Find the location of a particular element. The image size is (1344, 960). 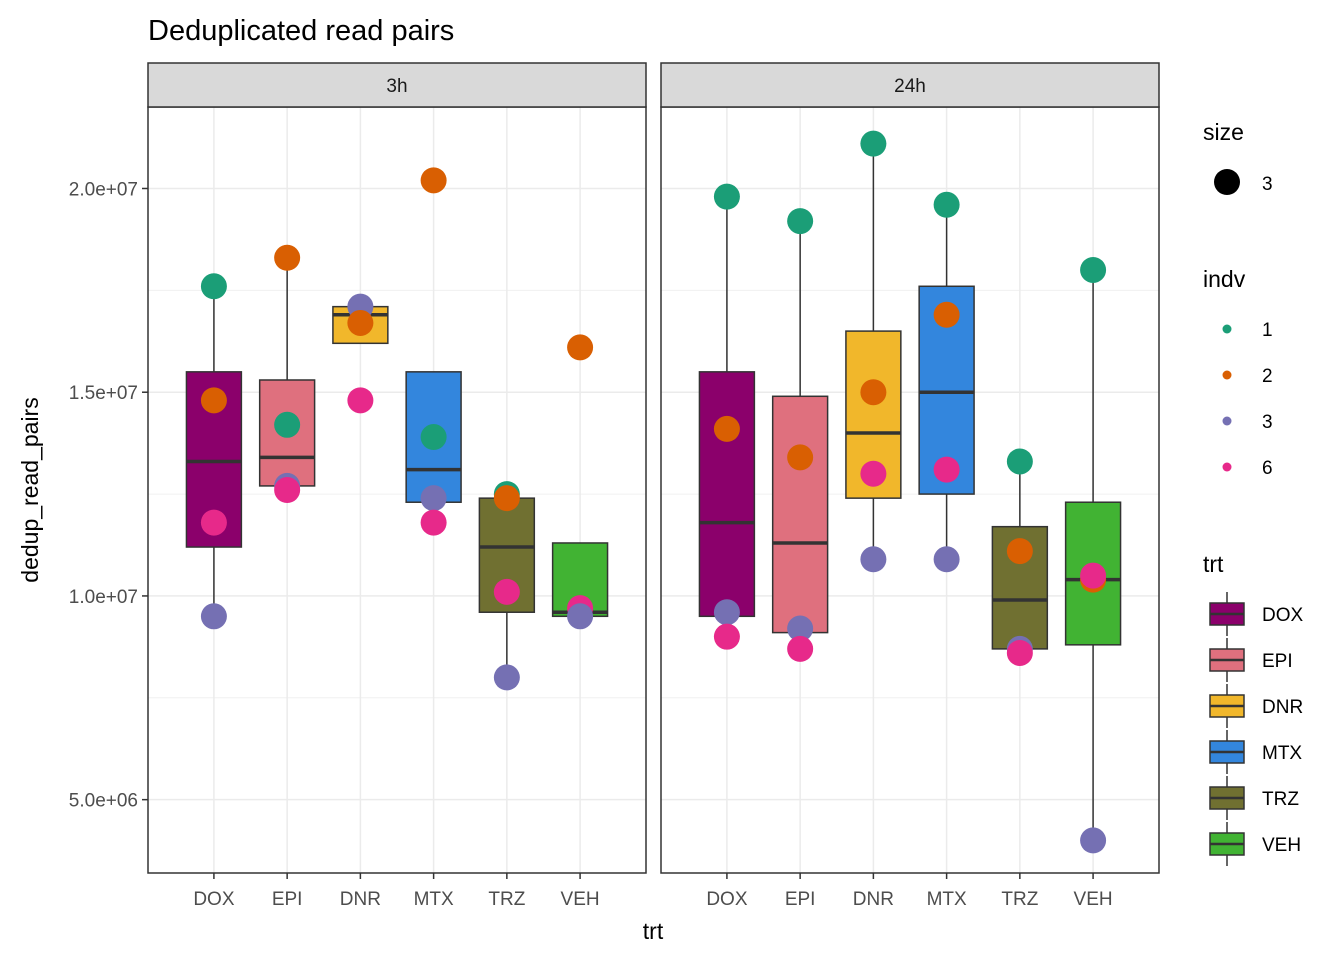

chart-title: Deduplicated read pairs is located at coordinates (301, 31).